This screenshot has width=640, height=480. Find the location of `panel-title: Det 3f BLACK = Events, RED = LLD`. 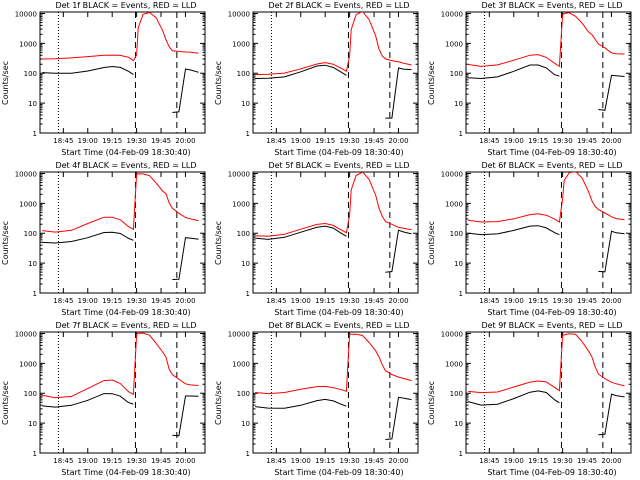

panel-title: Det 3f BLACK = Events, RED = LLD is located at coordinates (552, 5).